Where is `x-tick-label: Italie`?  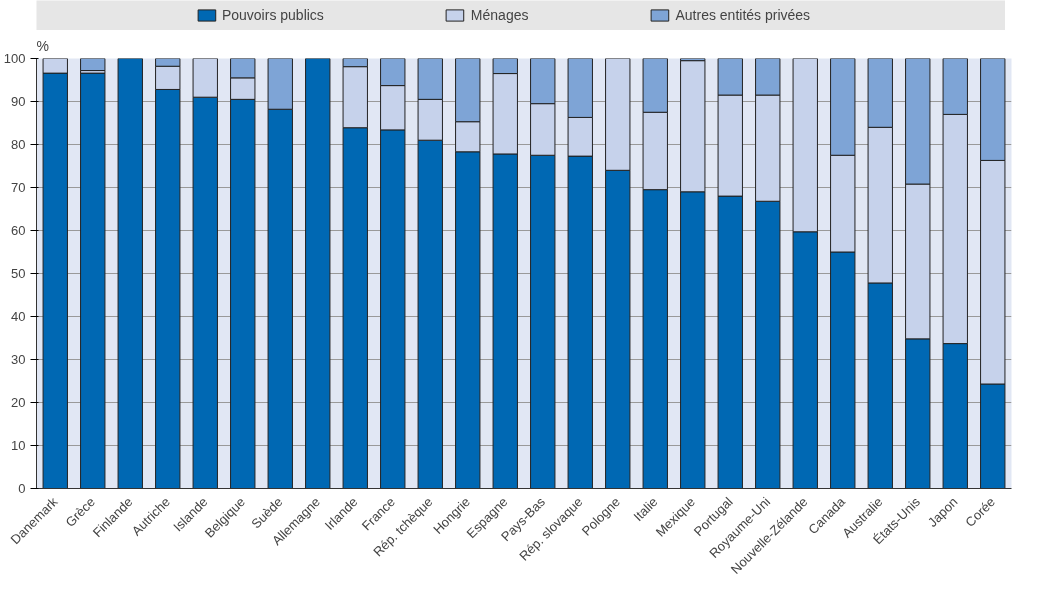
x-tick-label: Italie is located at coordinates (645, 509).